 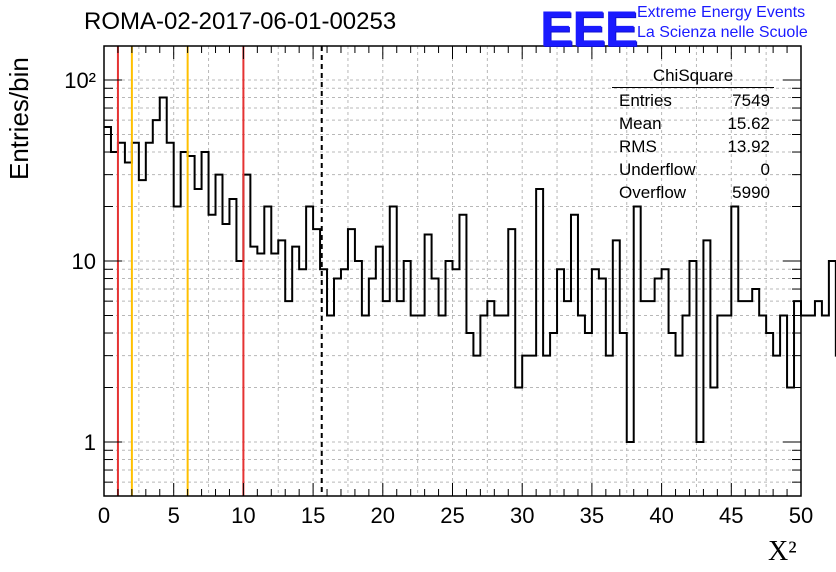 I want to click on y-axis-label: Entries/bin, so click(x=19, y=118).